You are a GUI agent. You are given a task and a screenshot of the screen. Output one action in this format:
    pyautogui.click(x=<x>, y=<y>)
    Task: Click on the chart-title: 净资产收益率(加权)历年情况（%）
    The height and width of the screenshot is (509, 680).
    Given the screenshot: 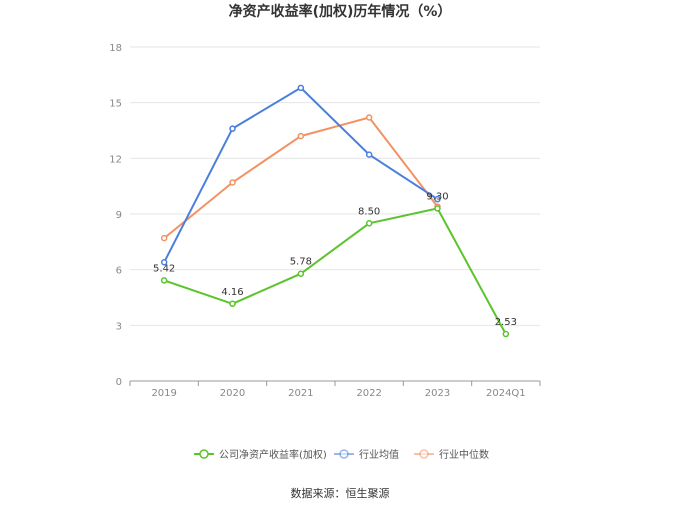 What is the action you would take?
    pyautogui.click(x=340, y=11)
    